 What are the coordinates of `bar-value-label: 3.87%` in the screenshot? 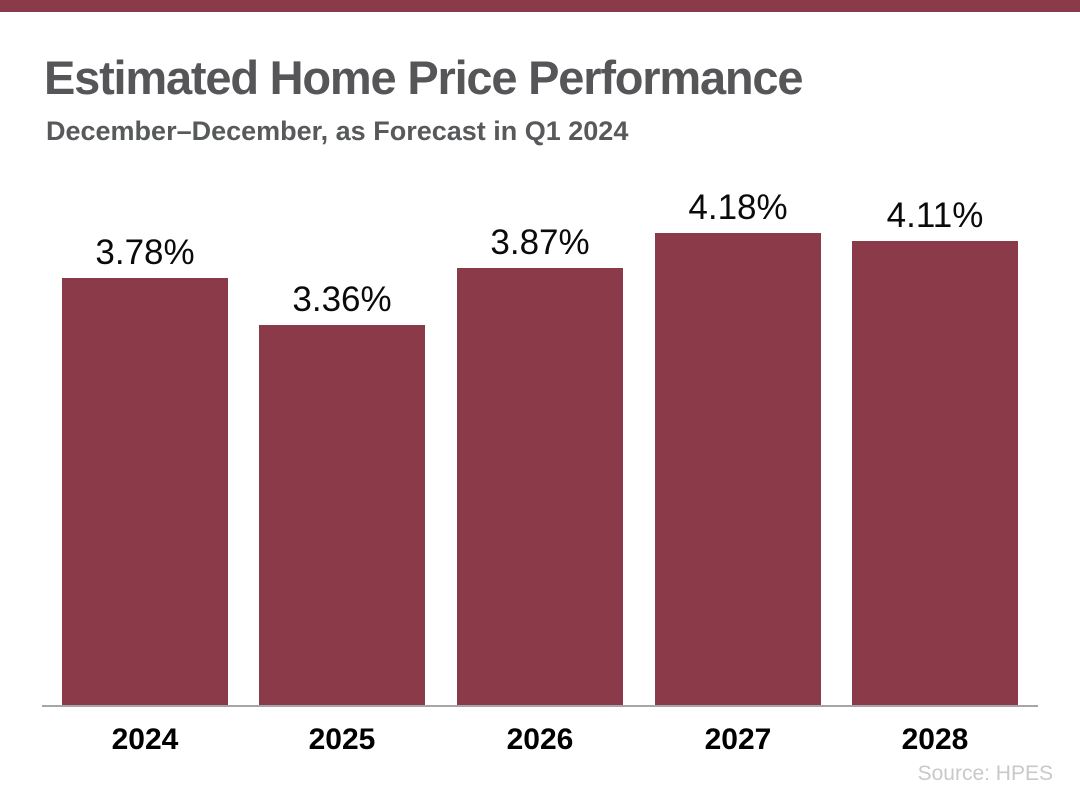 It's located at (540, 242).